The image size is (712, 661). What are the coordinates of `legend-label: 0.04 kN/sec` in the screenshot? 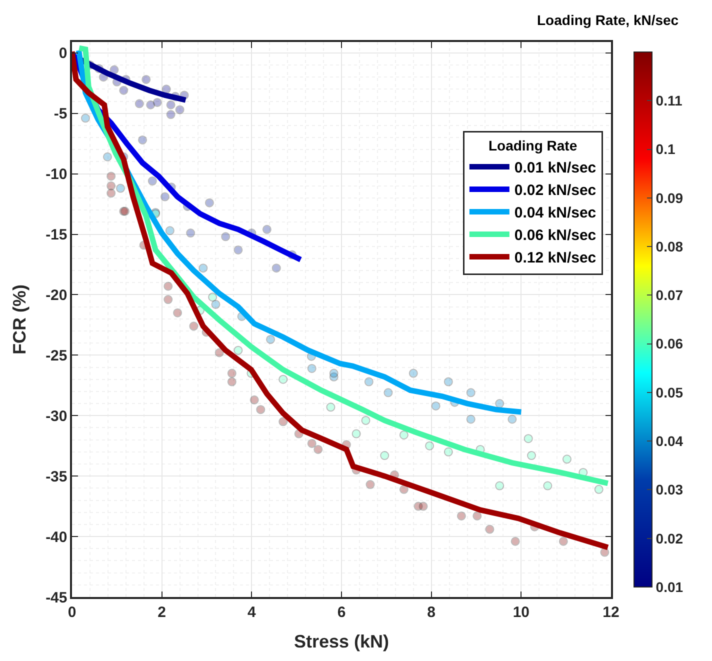 It's located at (555, 213).